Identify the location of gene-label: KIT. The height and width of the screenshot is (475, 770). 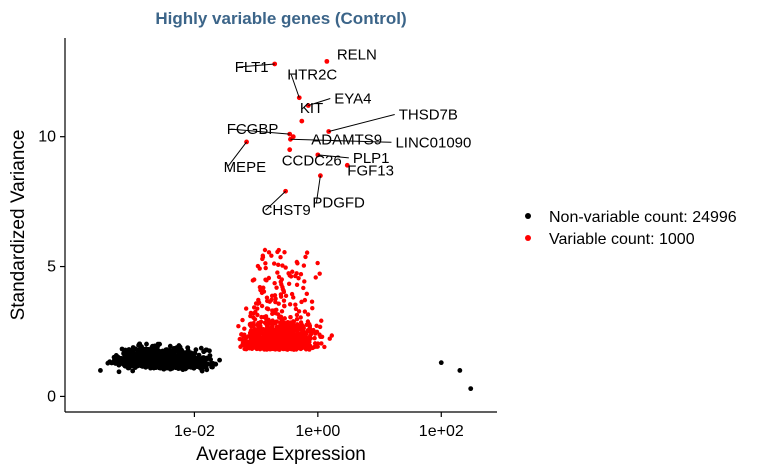
(311, 108).